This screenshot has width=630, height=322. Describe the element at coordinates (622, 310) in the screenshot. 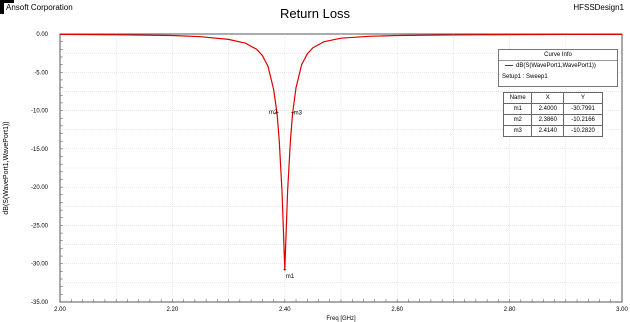

I see `x-tick-label: 3.00` at that location.